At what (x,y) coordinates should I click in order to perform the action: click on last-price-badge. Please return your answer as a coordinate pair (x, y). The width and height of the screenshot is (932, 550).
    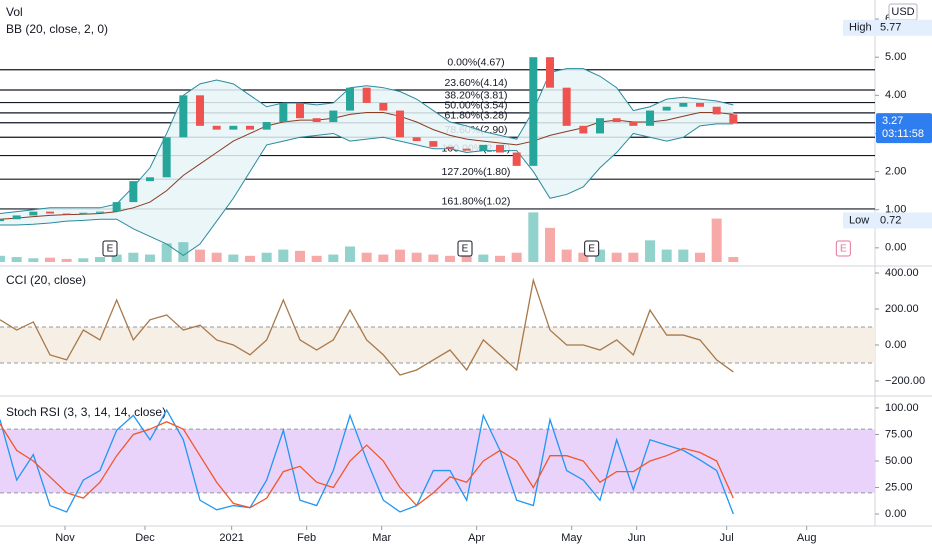
    Looking at the image, I should click on (904, 128).